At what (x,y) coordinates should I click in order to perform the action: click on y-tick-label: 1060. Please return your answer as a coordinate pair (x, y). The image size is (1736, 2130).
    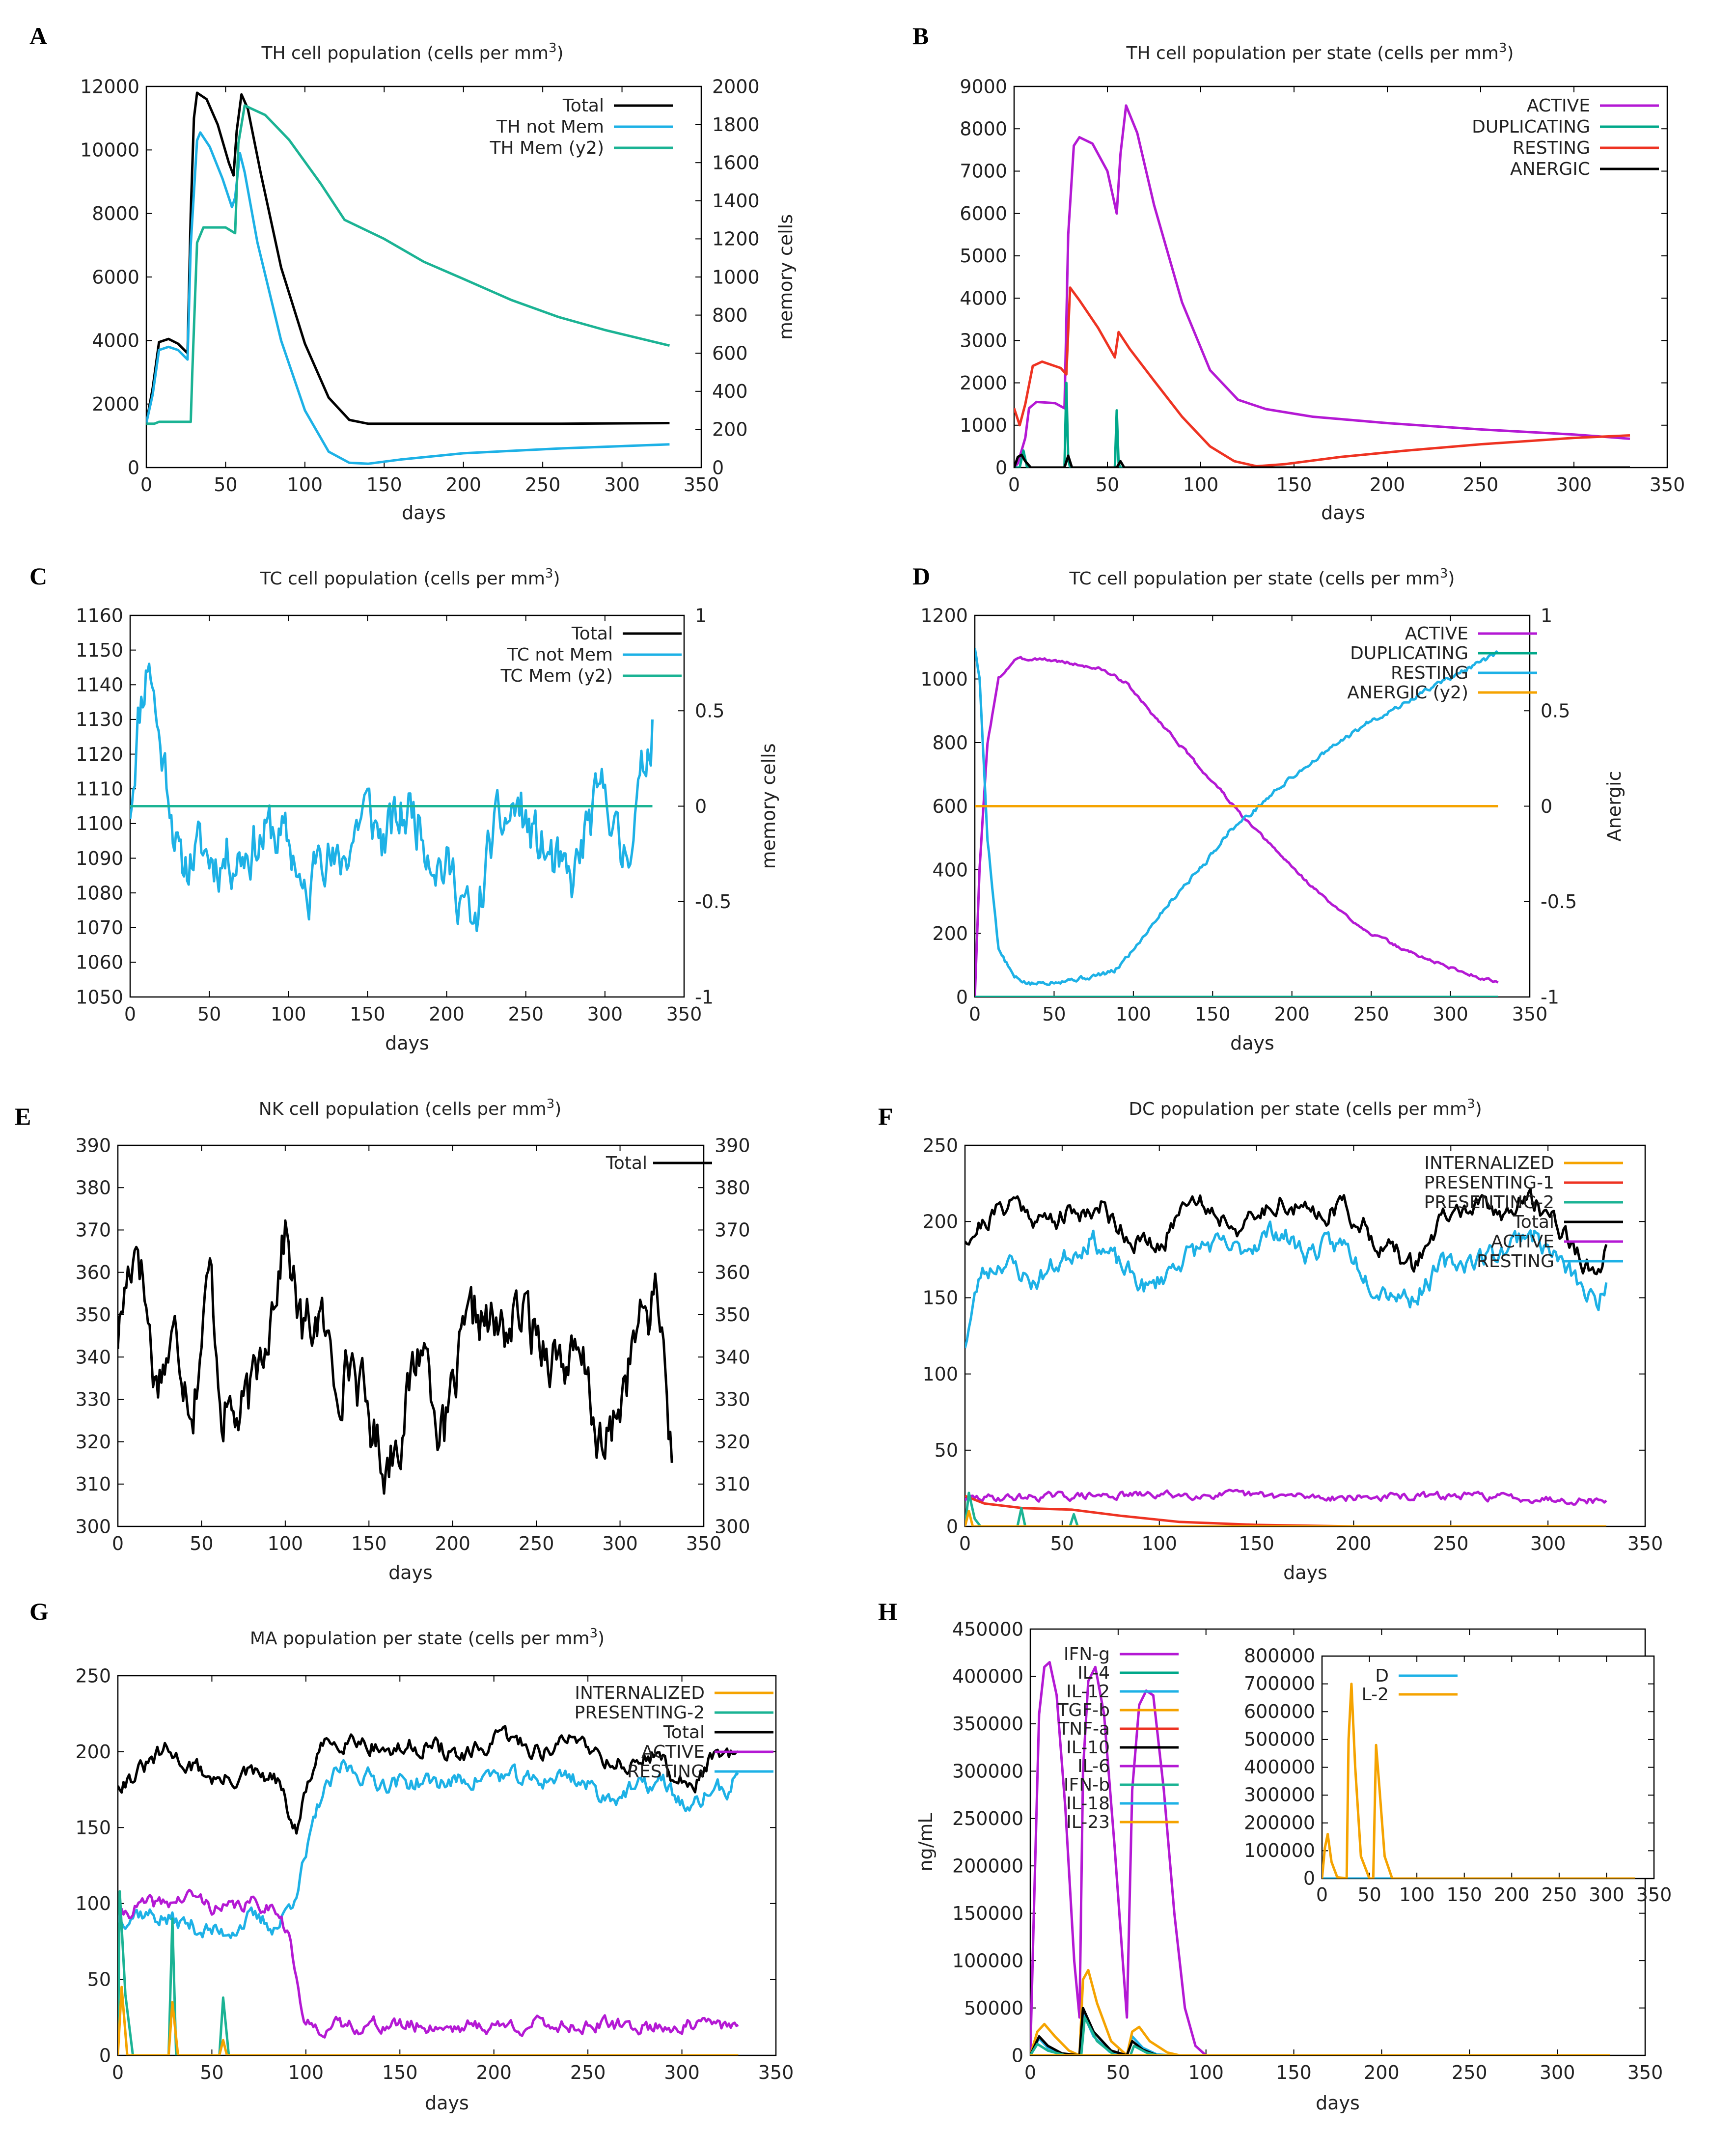
    Looking at the image, I should click on (99, 962).